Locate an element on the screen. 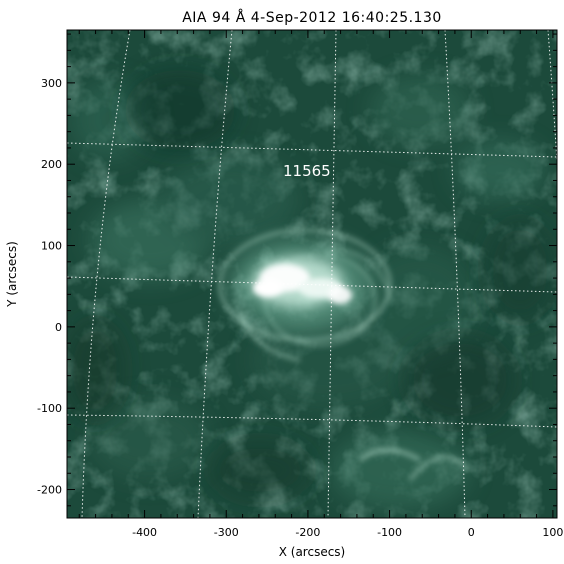 This screenshot has width=564, height=564. x-tick-label: -400 is located at coordinates (144, 532).